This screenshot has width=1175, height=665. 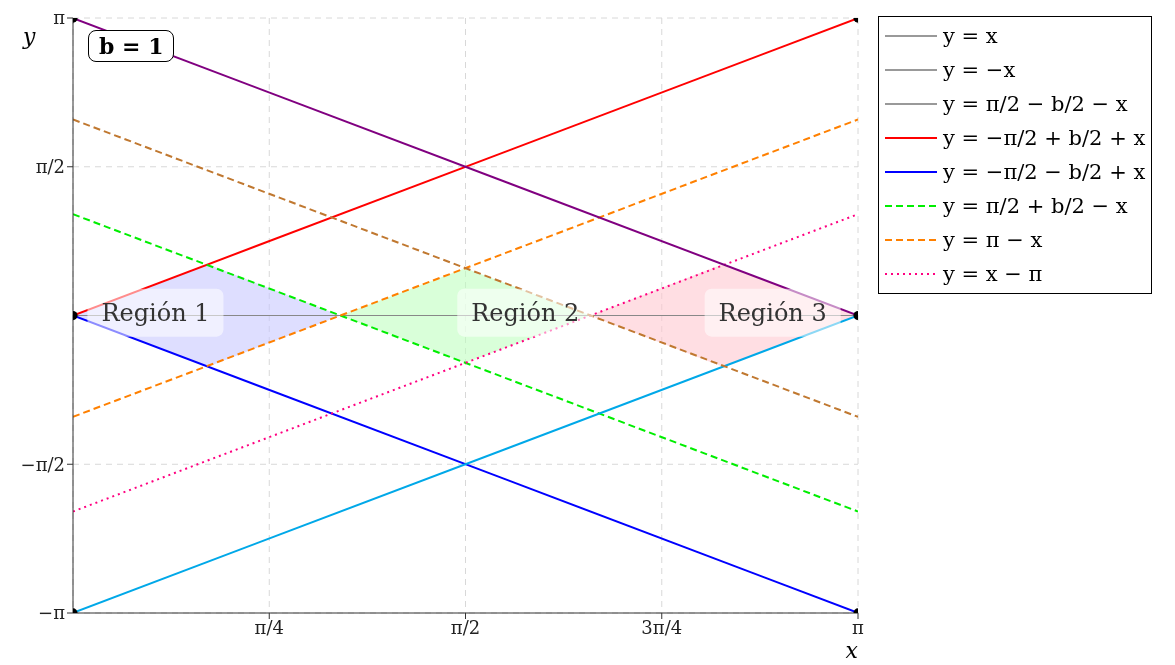 What do you see at coordinates (1044, 138) in the screenshot?
I see `legend-label: y = −π/2 + b/2 + x` at bounding box center [1044, 138].